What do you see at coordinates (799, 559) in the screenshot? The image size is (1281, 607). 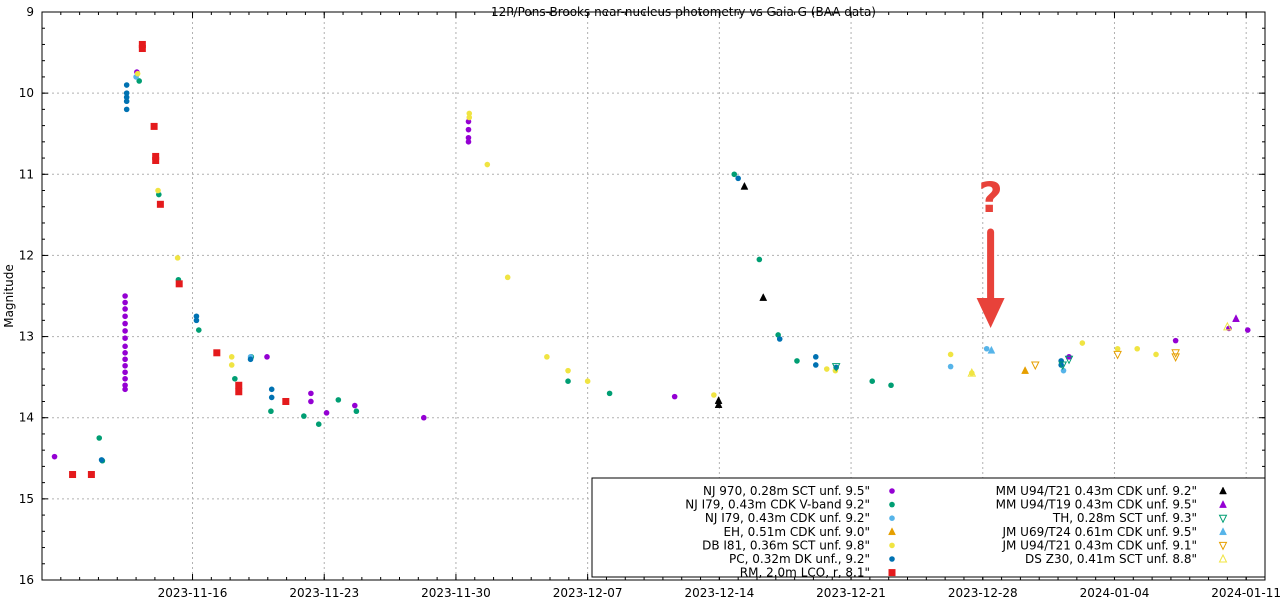 I see `legend-label: PC, 0.32m DK unf., 9.2"` at bounding box center [799, 559].